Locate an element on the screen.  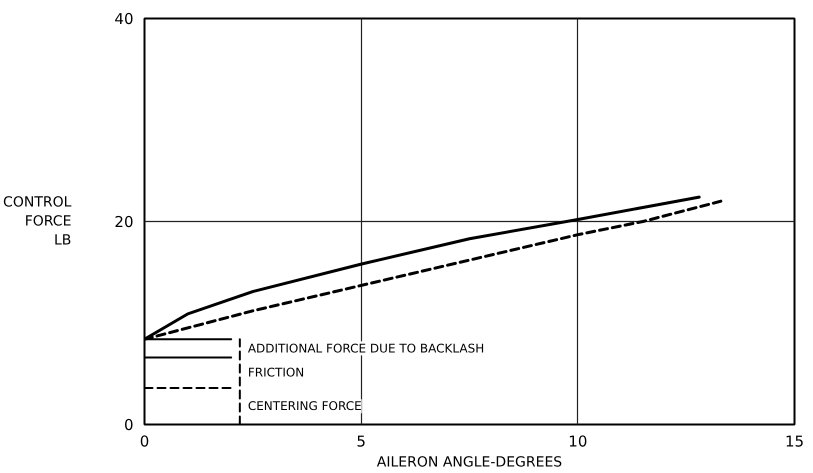
y-tick-label: 40 is located at coordinates (124, 19).